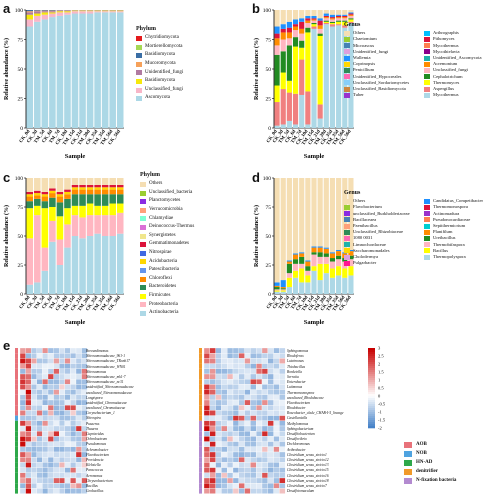 Image resolution: width=500 pixels, height=501 pixels. What do you see at coordinates (21, 295) in the screenshot?
I see `y-tick-label: 0` at bounding box center [21, 295].